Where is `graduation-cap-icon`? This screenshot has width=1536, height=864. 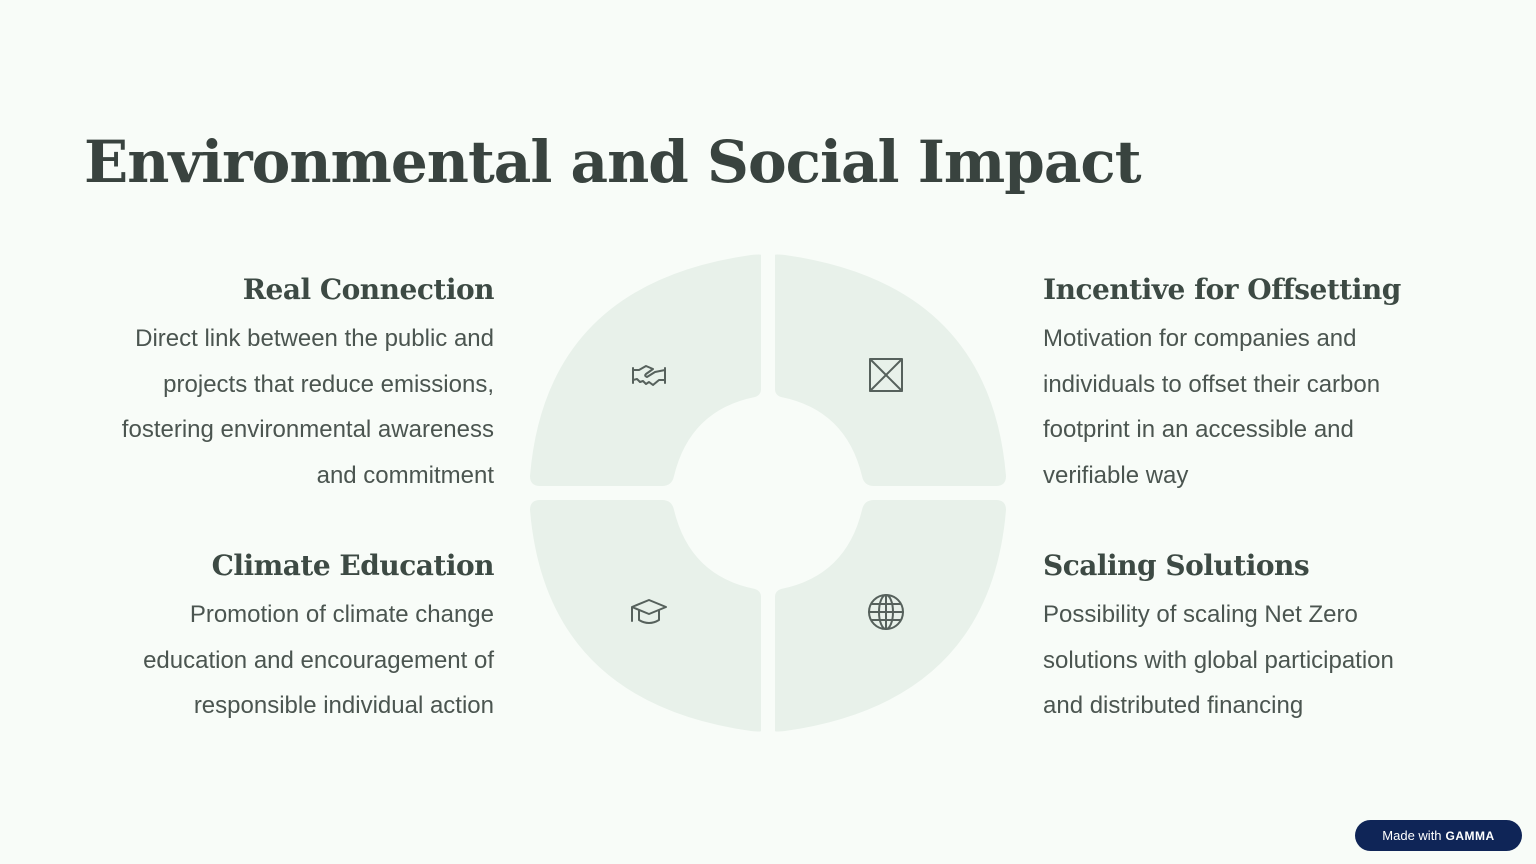
graduation-cap-icon is located at coordinates (649, 611).